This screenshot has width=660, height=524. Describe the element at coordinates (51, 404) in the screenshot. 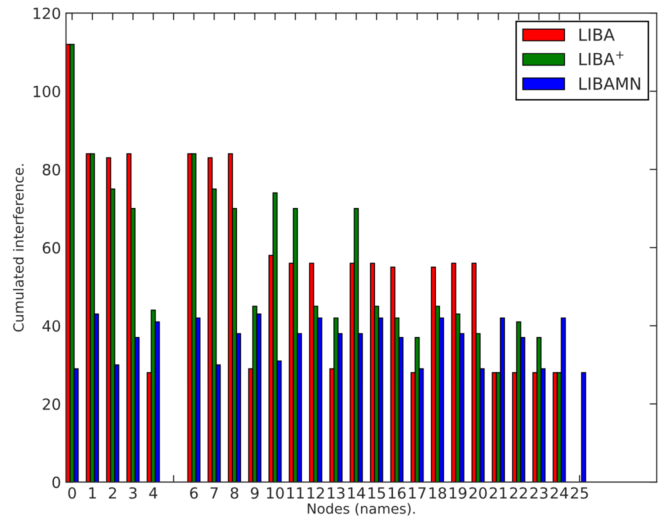

I see `y-tick-label: 20` at that location.